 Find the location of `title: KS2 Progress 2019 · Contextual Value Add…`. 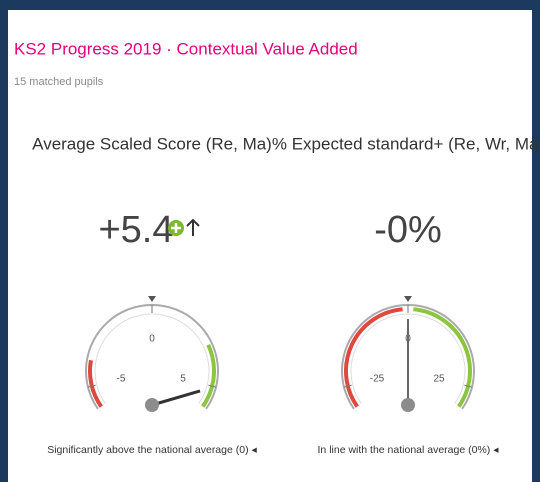

title: KS2 Progress 2019 · Contextual Value Add… is located at coordinates (186, 48).